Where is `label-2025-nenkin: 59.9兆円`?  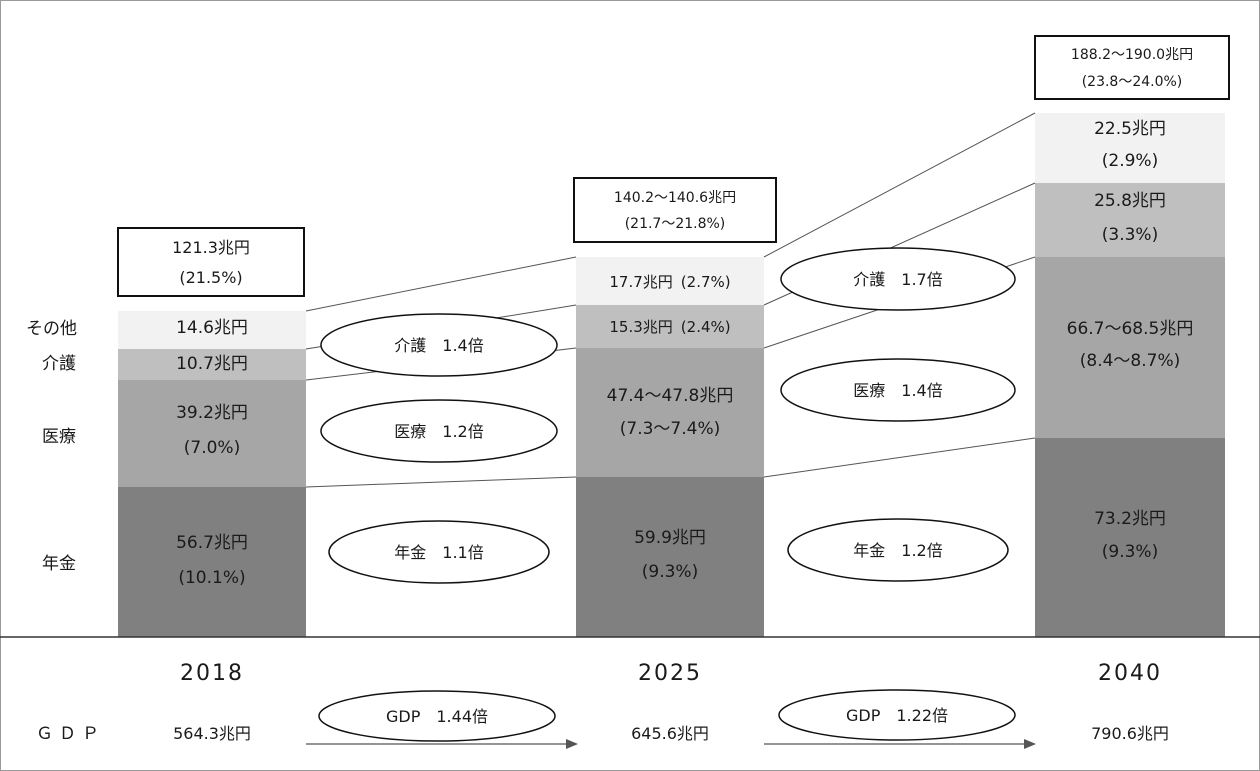 label-2025-nenkin: 59.9兆円 is located at coordinates (670, 538).